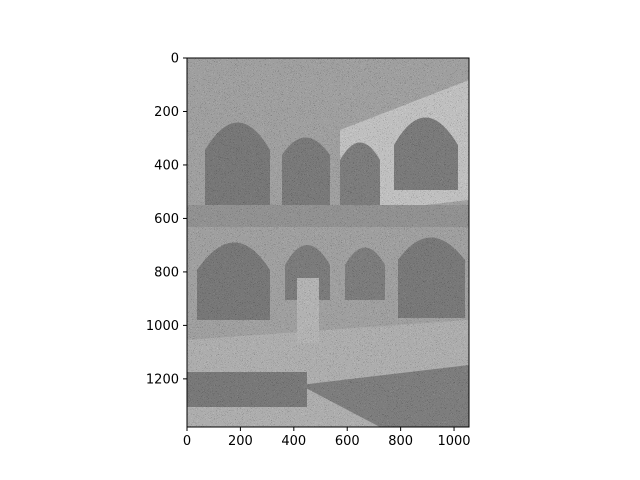 This screenshot has height=480, width=640. I want to click on y-tick-label: 200, so click(166, 112).